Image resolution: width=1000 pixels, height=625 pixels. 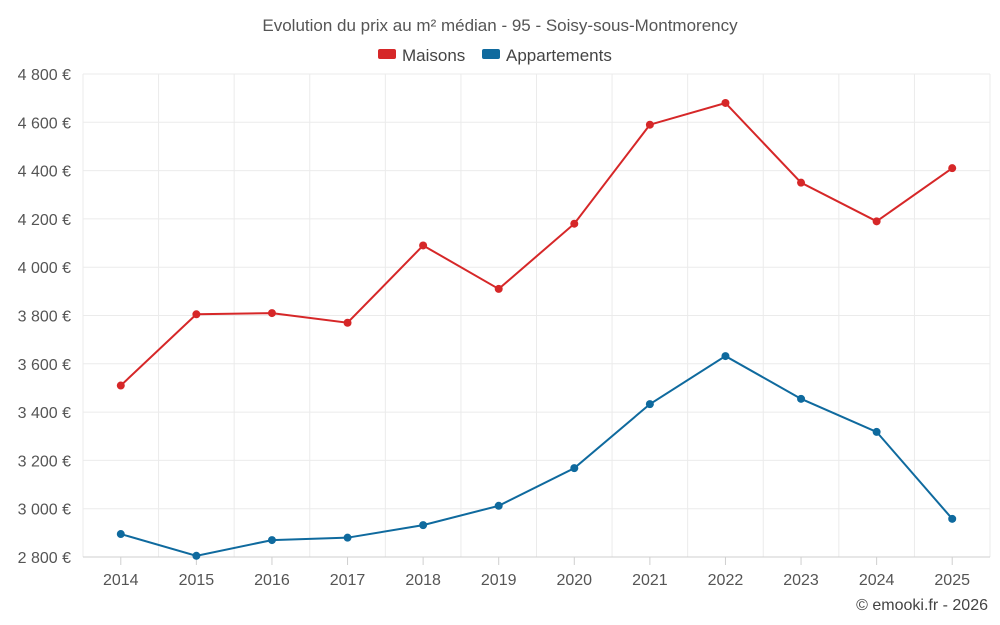 I want to click on y-tick-label: 4 200 €, so click(x=44, y=220).